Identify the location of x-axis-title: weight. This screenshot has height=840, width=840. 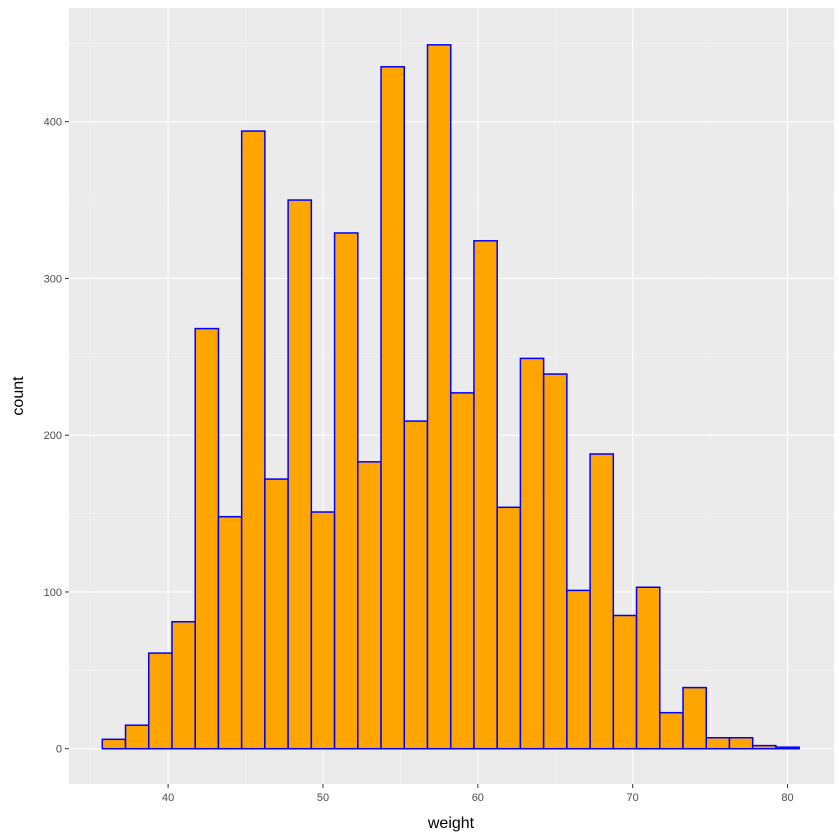
(451, 823).